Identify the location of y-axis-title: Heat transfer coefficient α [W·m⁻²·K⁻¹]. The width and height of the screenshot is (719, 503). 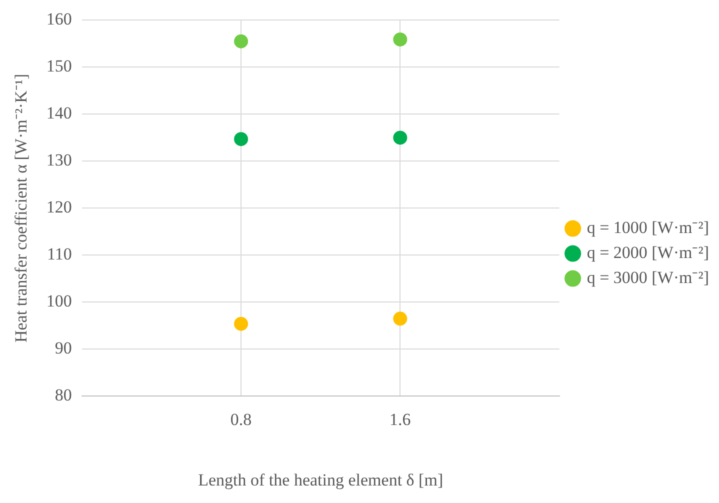
(21, 208).